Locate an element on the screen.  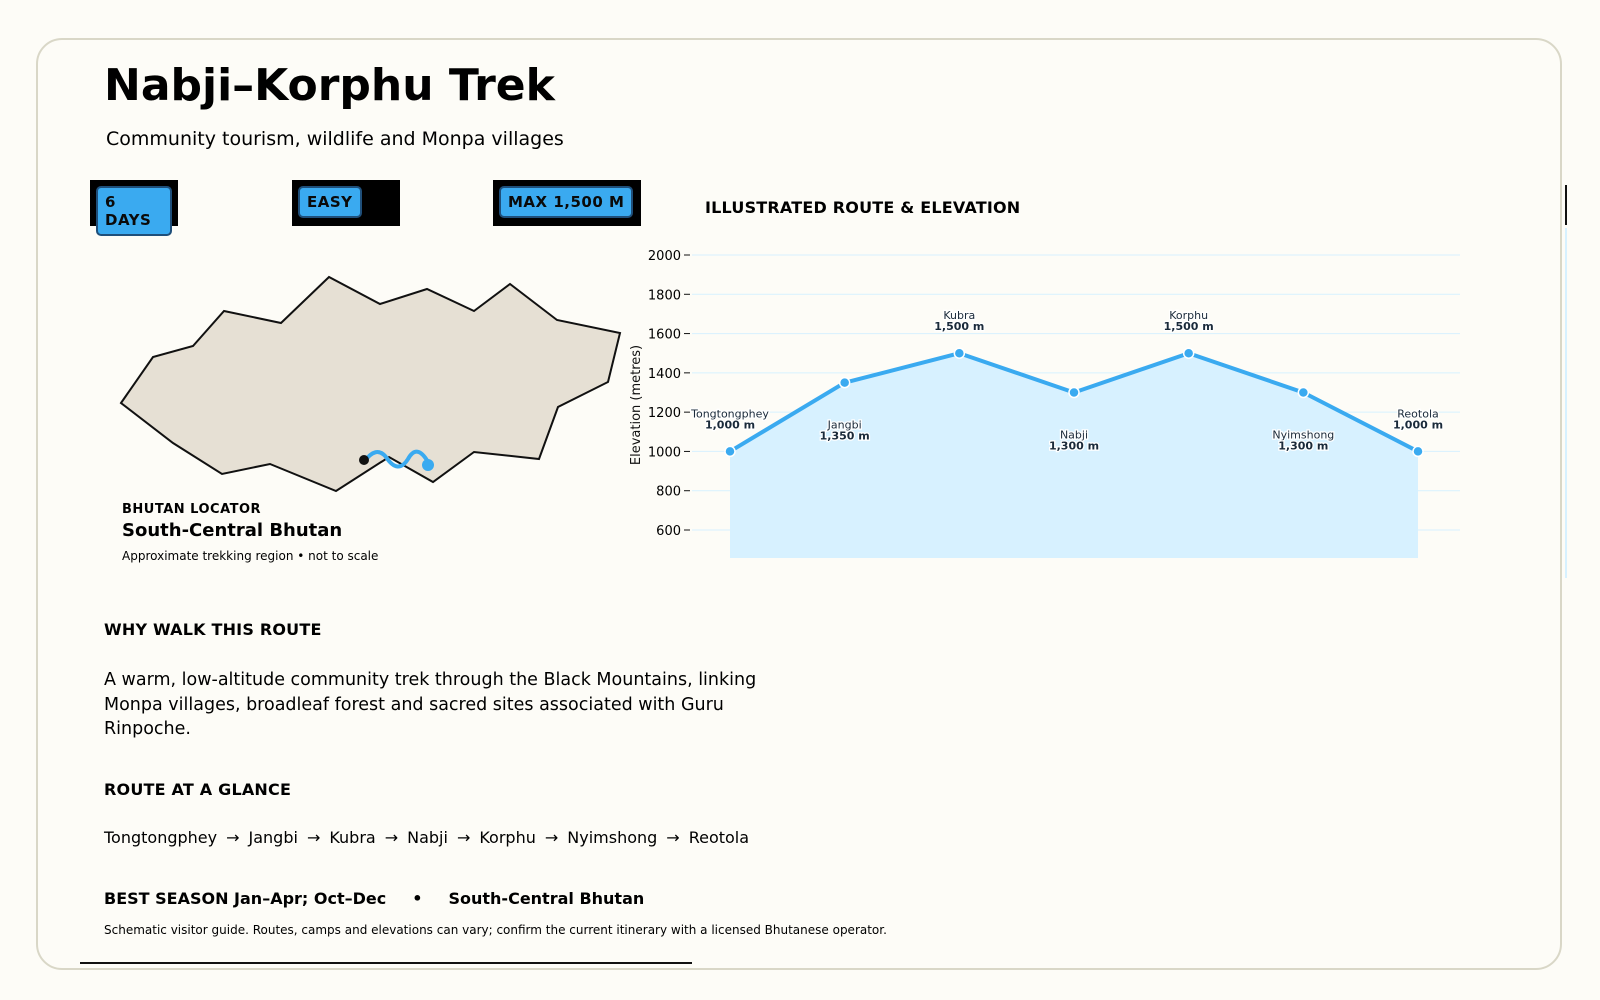
y-tick-label: 600 is located at coordinates (668, 531).